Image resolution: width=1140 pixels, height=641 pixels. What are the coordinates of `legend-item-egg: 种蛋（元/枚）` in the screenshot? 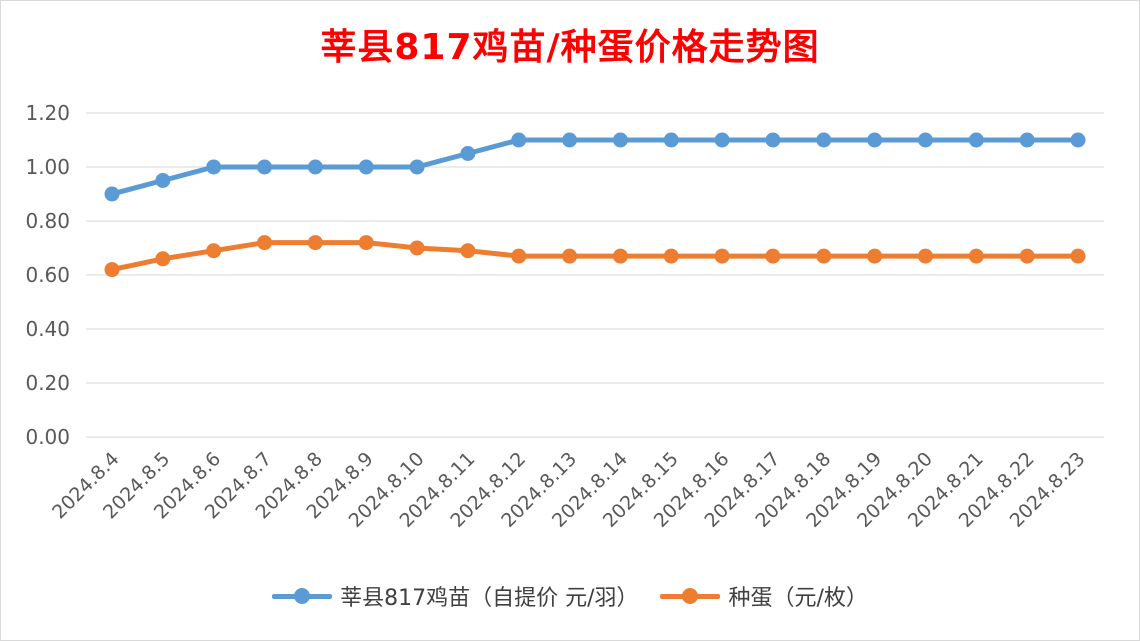 It's located at (764, 596).